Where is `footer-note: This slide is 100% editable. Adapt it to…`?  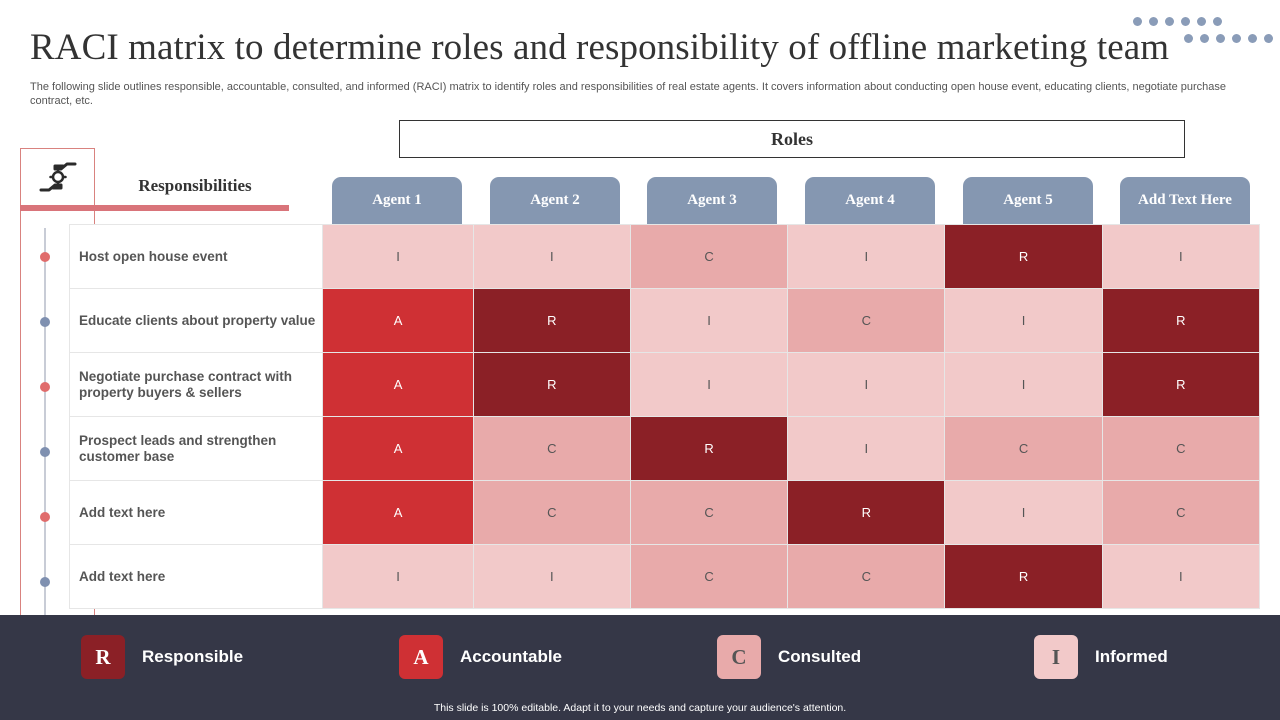 footer-note: This slide is 100% editable. Adapt it to… is located at coordinates (640, 708).